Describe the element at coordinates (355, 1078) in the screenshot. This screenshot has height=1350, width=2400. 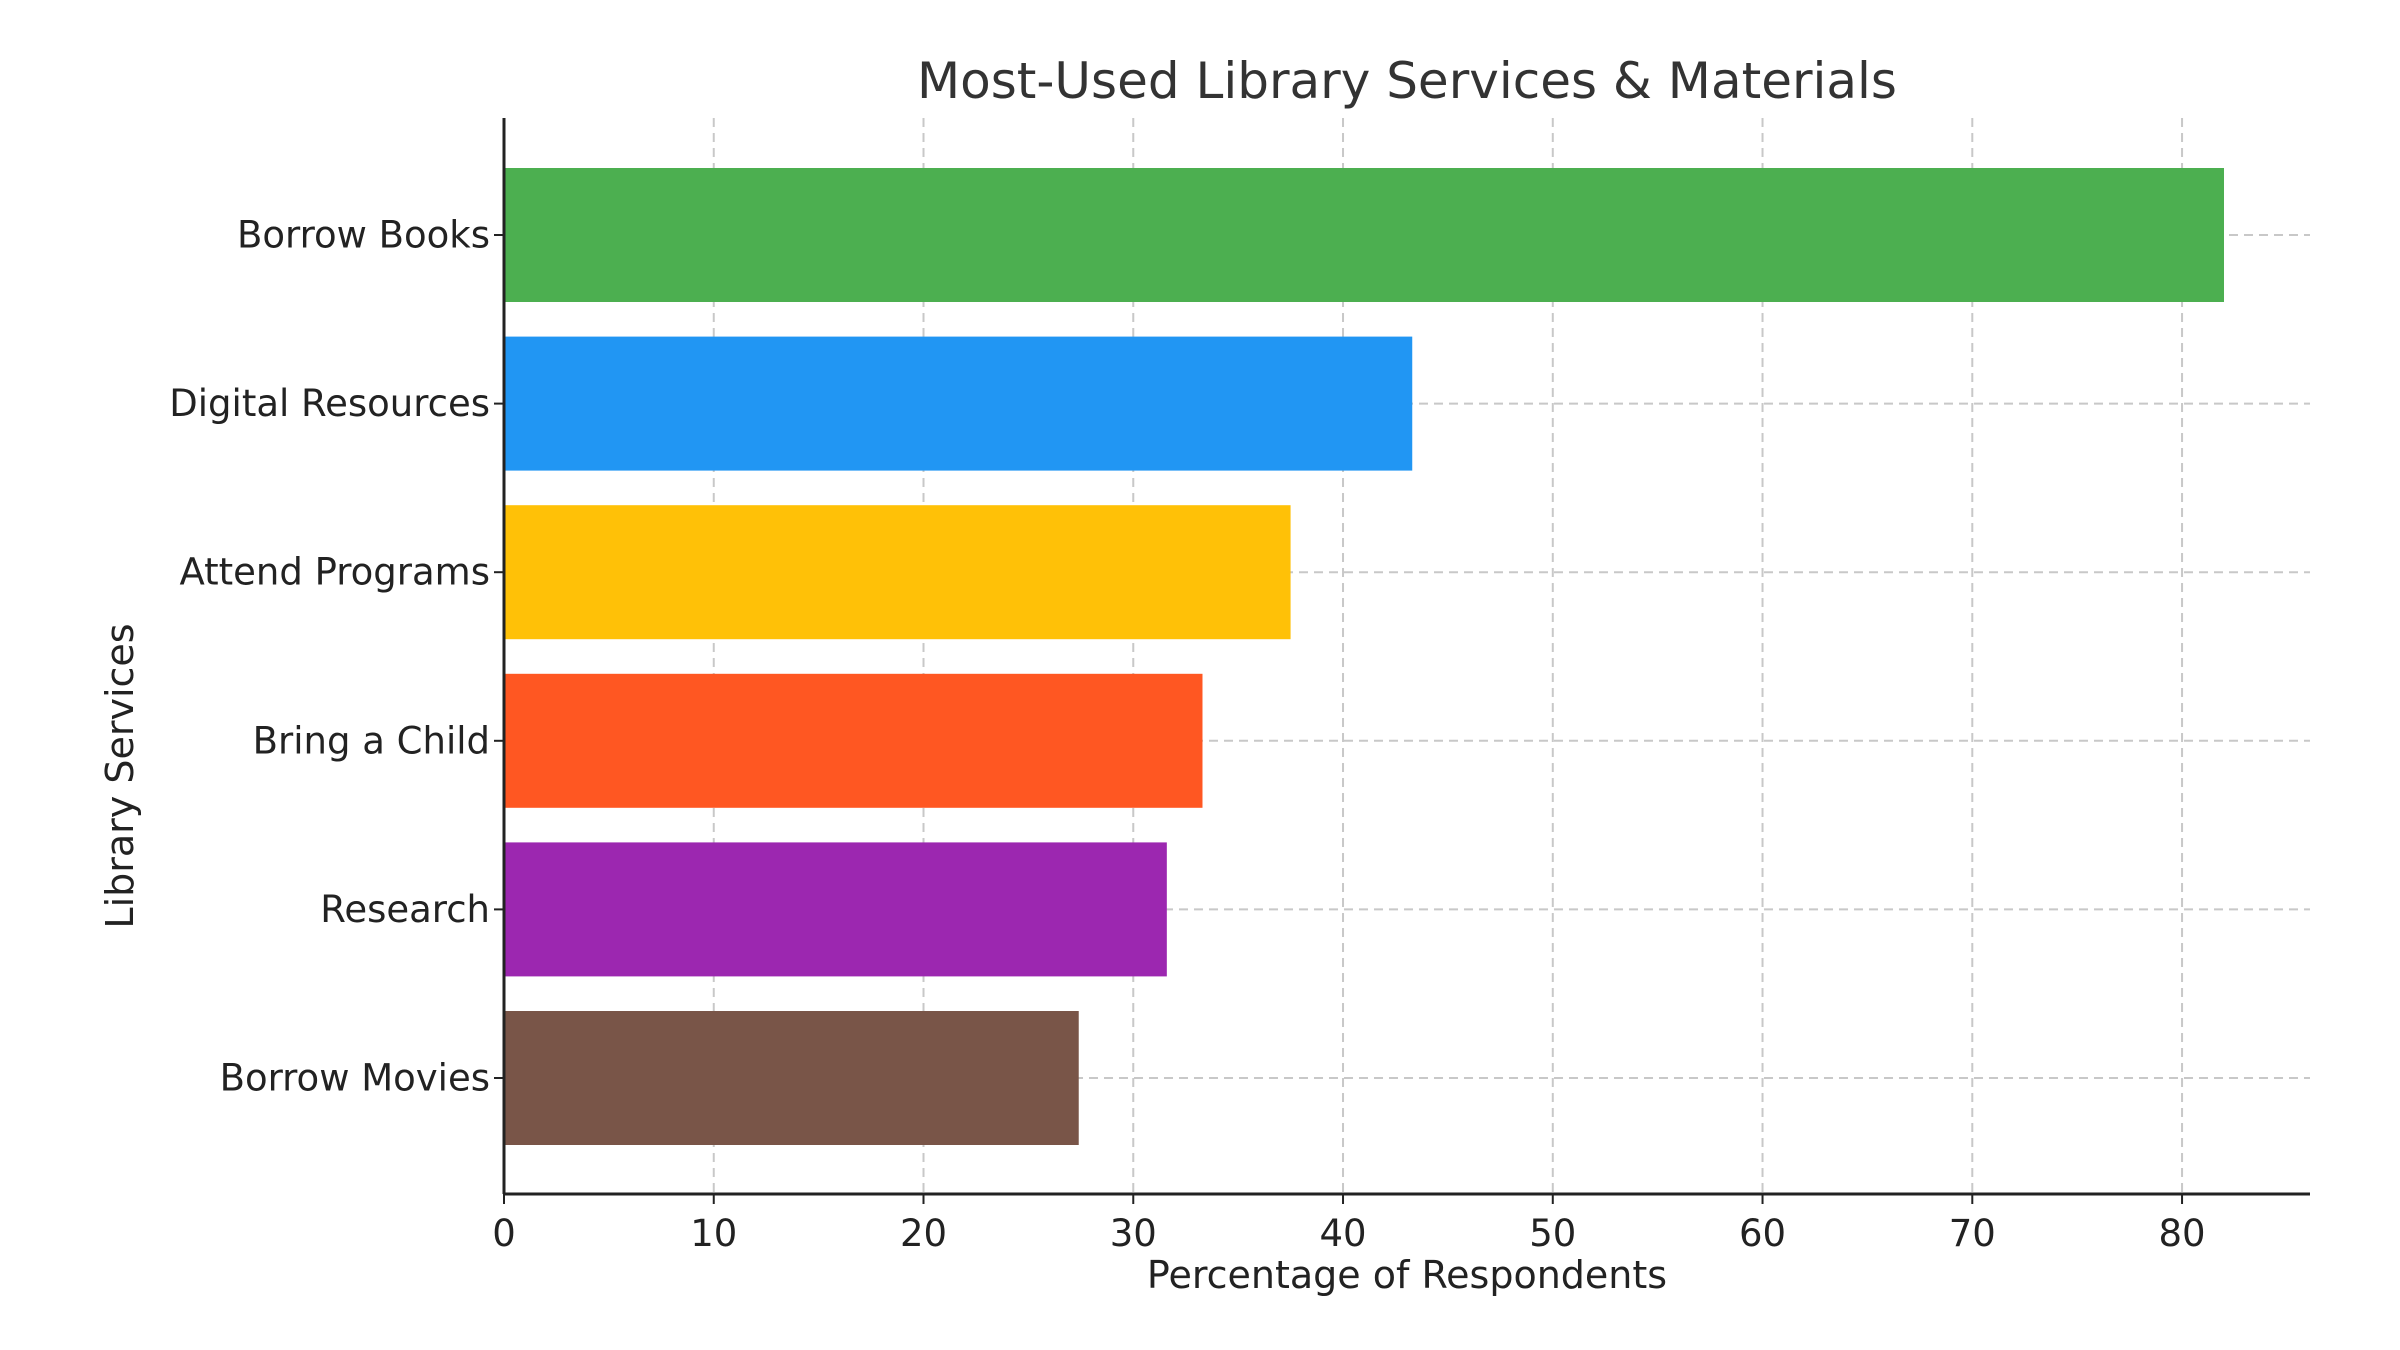
I see `y-tick-label: Borrow Movies` at that location.